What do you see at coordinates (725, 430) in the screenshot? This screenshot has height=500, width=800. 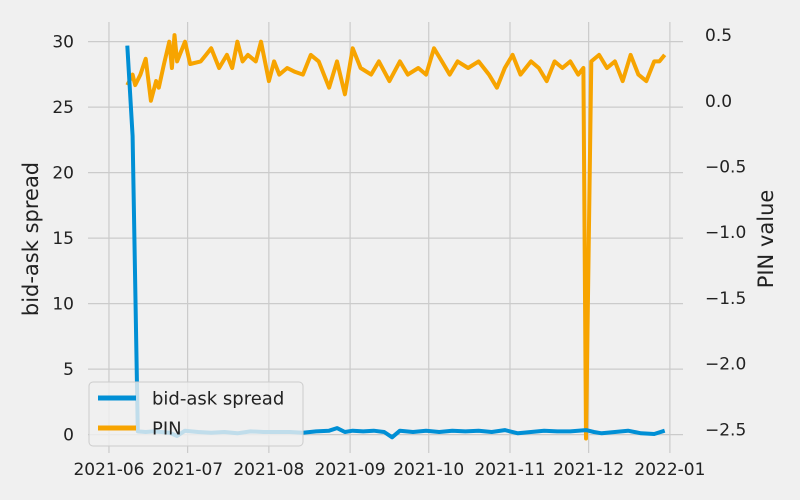 I see `y2-tick-label: −2.5` at bounding box center [725, 430].